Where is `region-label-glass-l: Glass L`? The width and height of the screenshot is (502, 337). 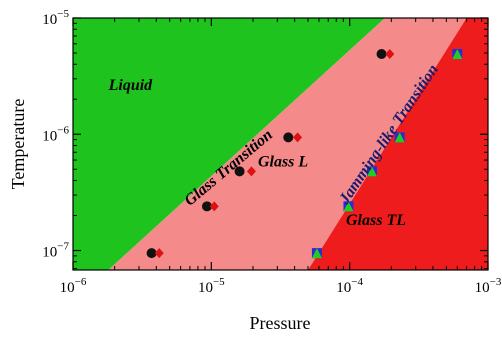
region-label-glass-l: Glass L is located at coordinates (283, 161).